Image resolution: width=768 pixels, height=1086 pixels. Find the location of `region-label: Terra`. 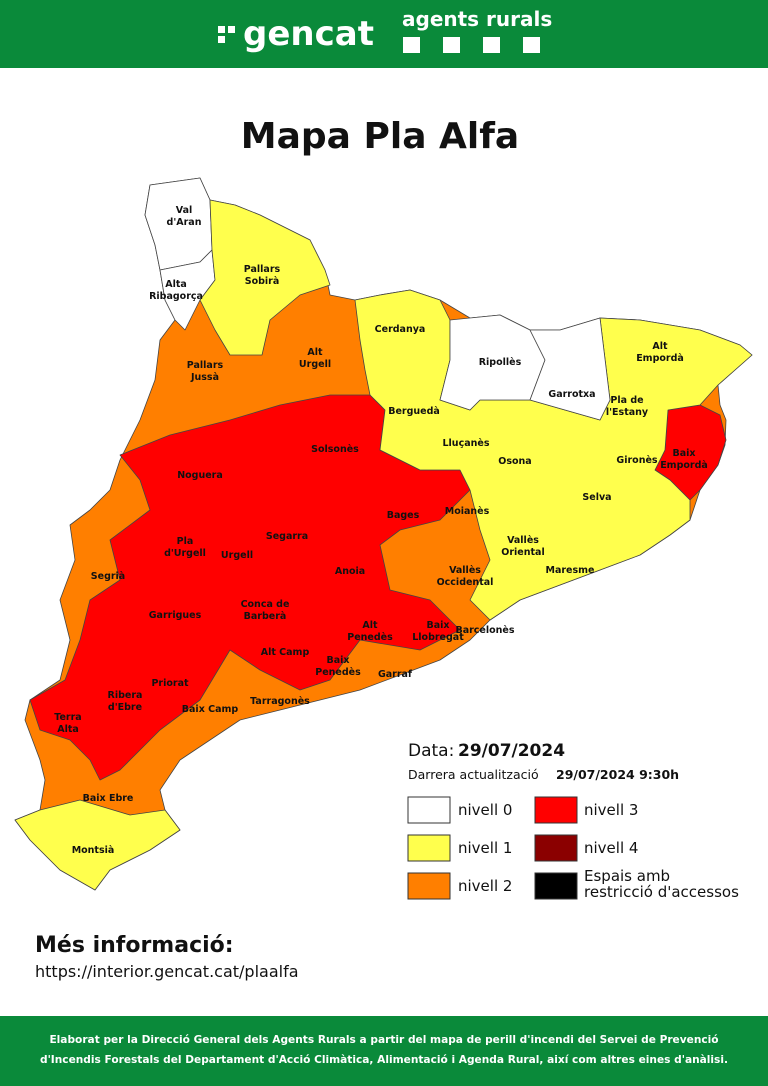

region-label: Terra is located at coordinates (67, 717).